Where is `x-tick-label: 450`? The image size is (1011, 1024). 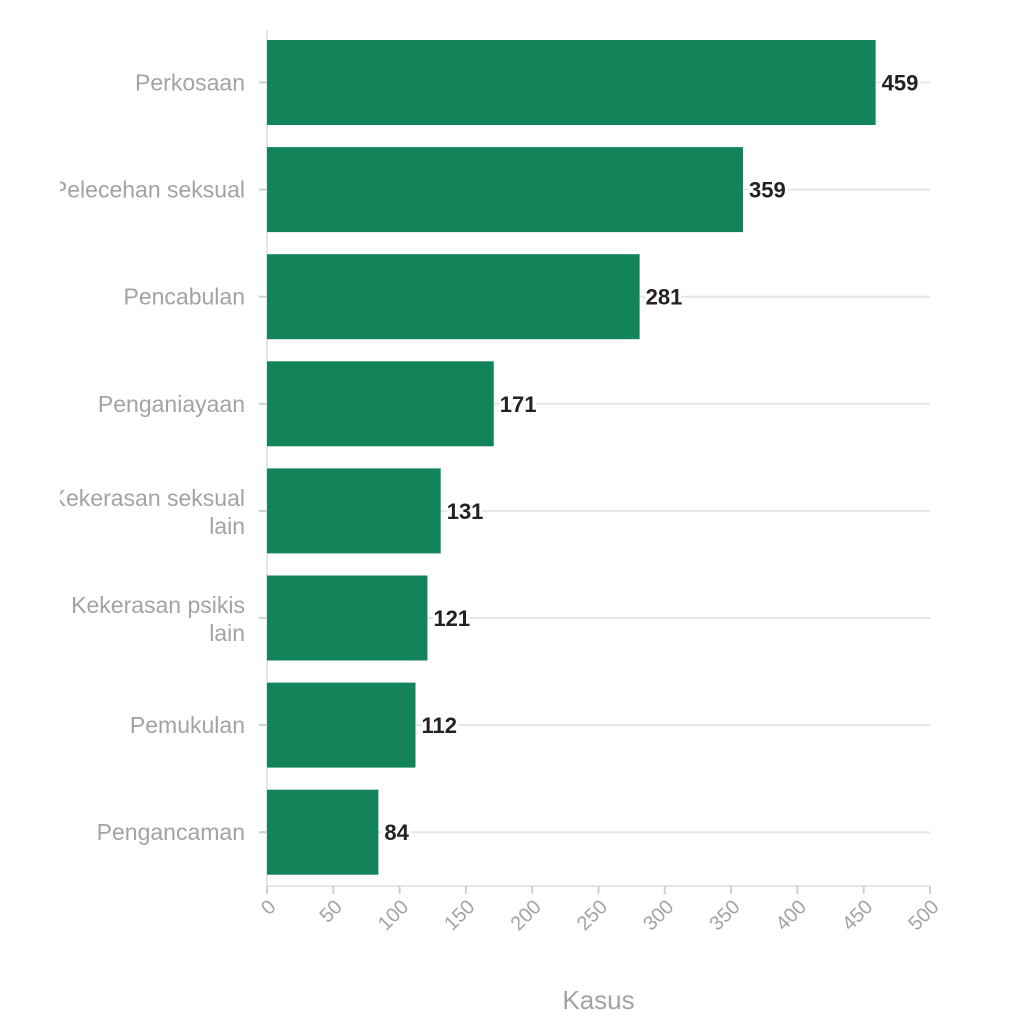
x-tick-label: 450 is located at coordinates (857, 915).